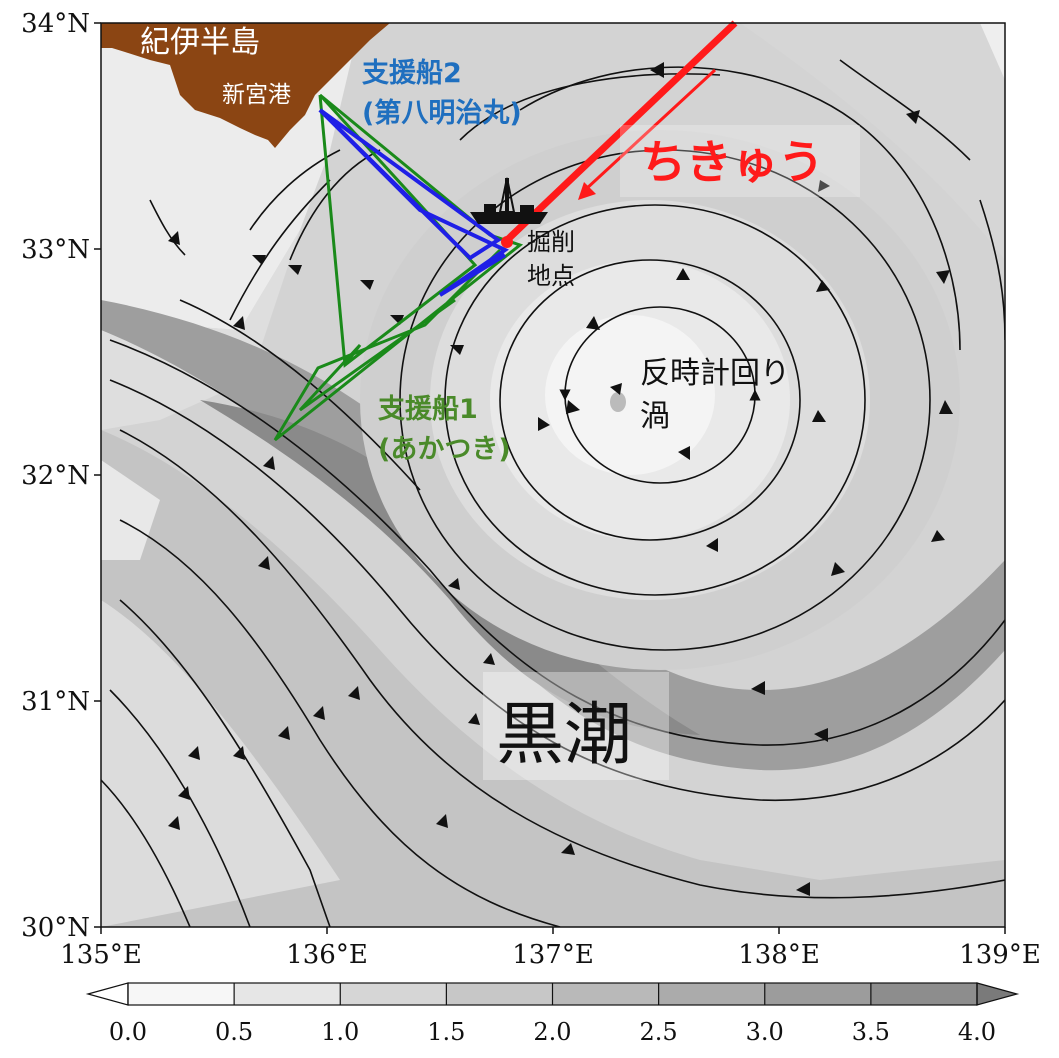 Image resolution: width=1059 pixels, height=1058 pixels. Describe the element at coordinates (446, 1032) in the screenshot. I see `colorbar-tick-label: 1.5` at that location.